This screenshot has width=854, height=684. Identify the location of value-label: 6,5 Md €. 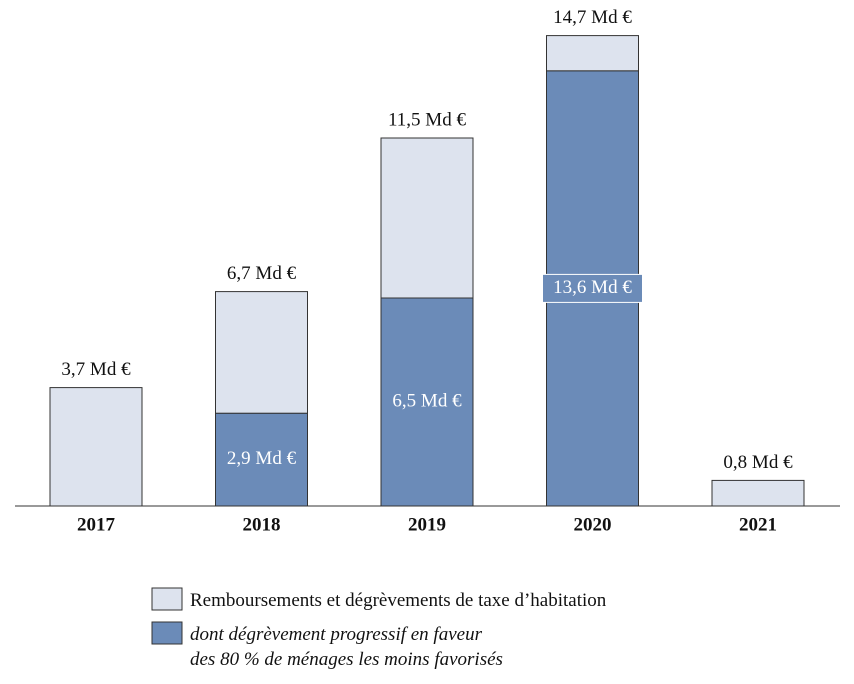
(427, 400).